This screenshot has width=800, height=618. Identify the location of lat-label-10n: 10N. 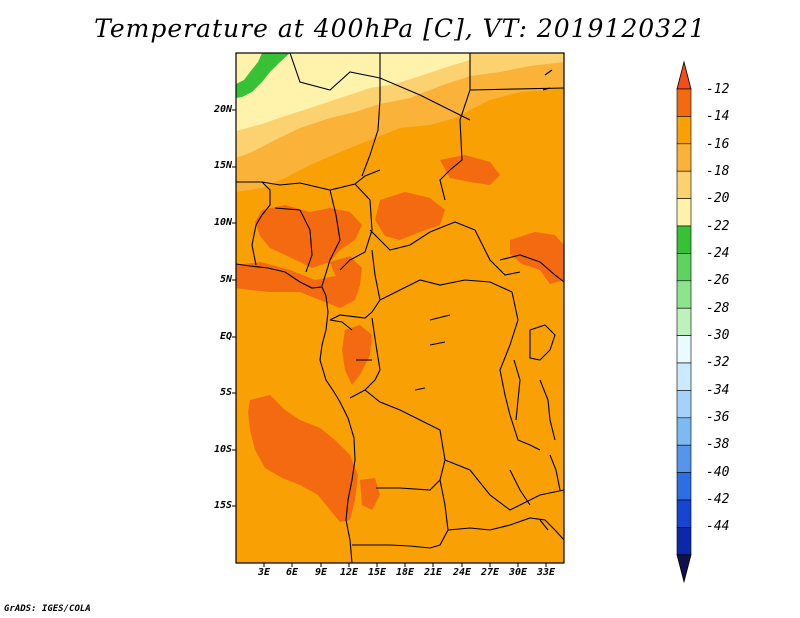
(222, 222).